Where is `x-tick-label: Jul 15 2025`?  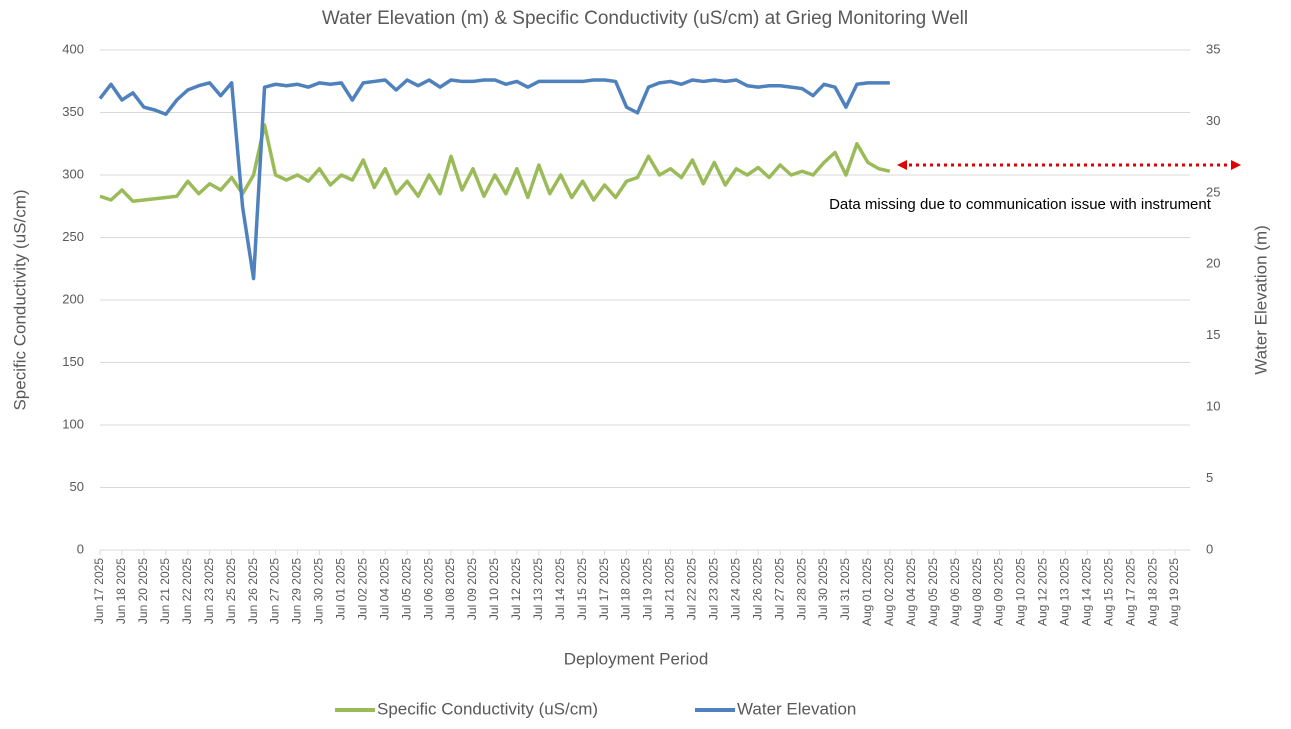
x-tick-label: Jul 15 2025 is located at coordinates (582, 589).